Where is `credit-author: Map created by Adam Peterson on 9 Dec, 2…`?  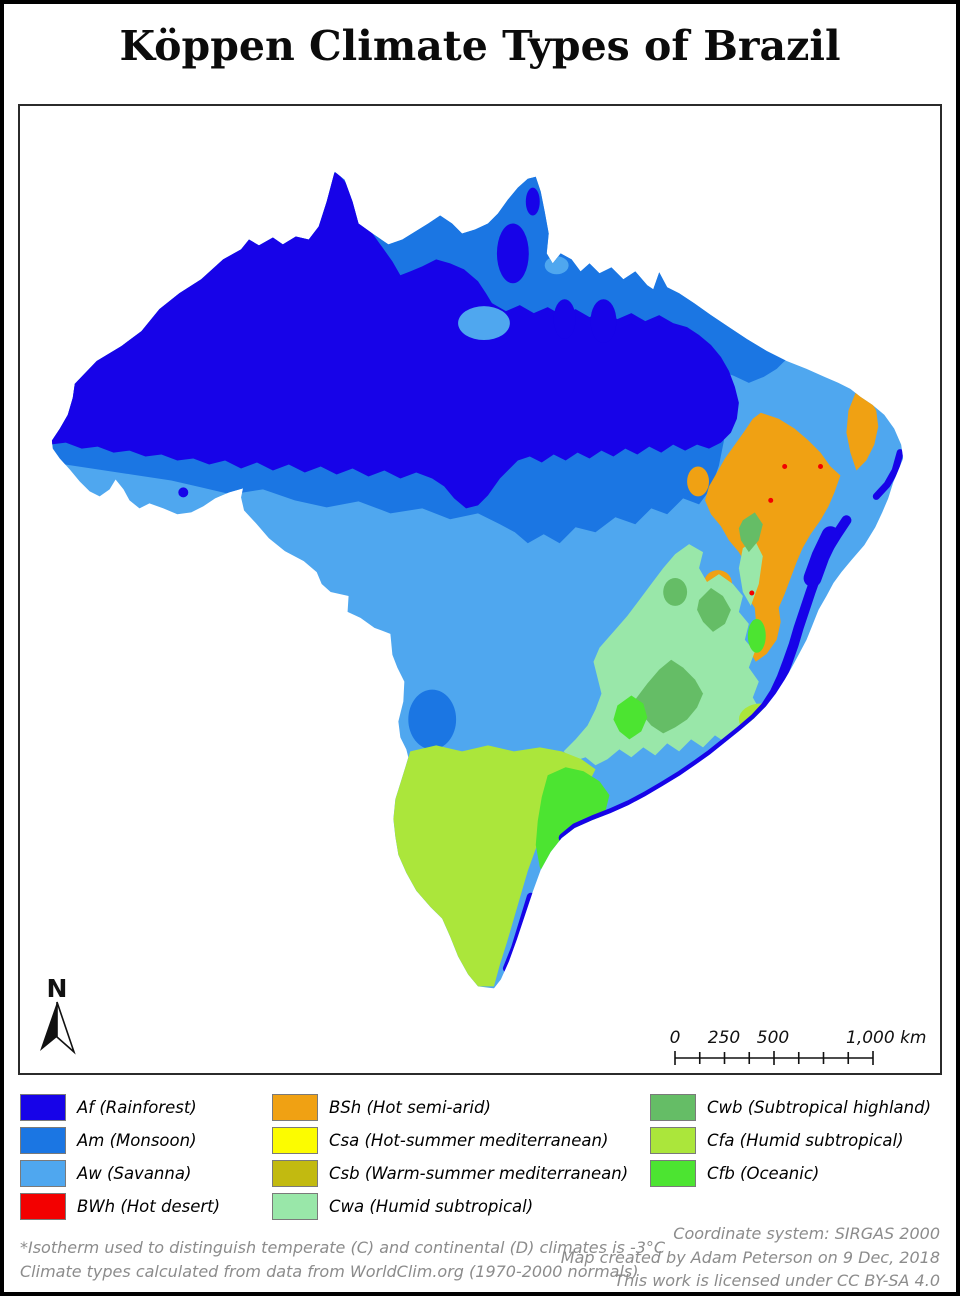 credit-author: Map created by Adam Peterson on 9 Dec, 2… is located at coordinates (750, 1257).